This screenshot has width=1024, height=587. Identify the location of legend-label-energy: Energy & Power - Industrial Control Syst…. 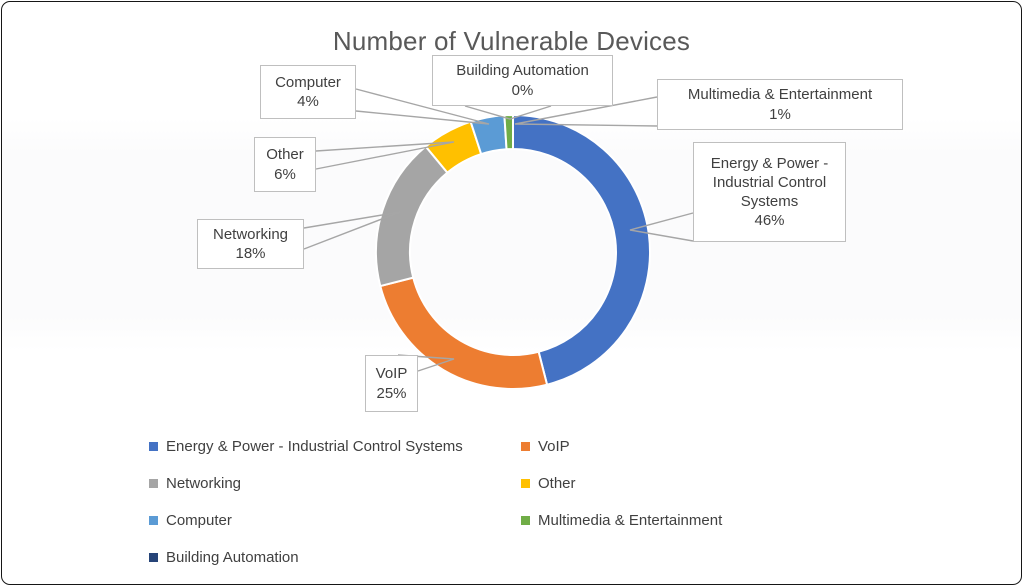
(314, 446).